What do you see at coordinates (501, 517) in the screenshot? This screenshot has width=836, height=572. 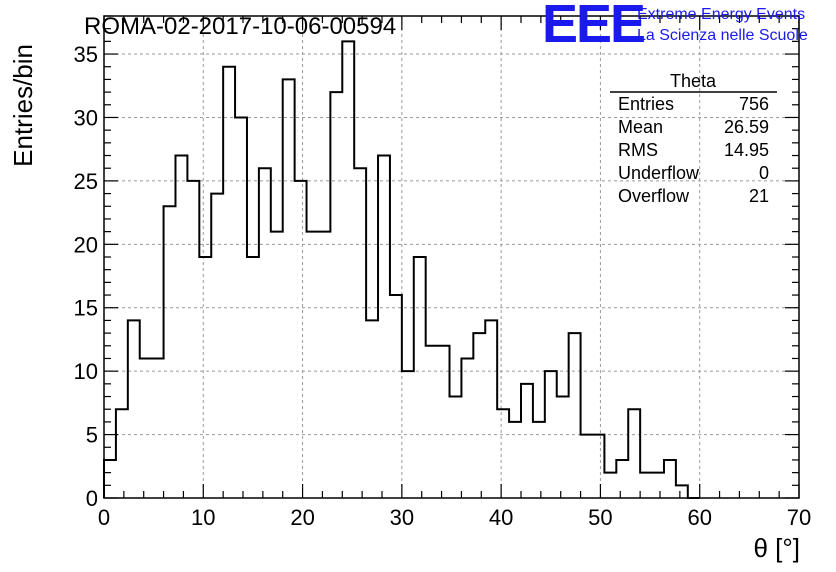 I see `x-tick-label: 40` at bounding box center [501, 517].